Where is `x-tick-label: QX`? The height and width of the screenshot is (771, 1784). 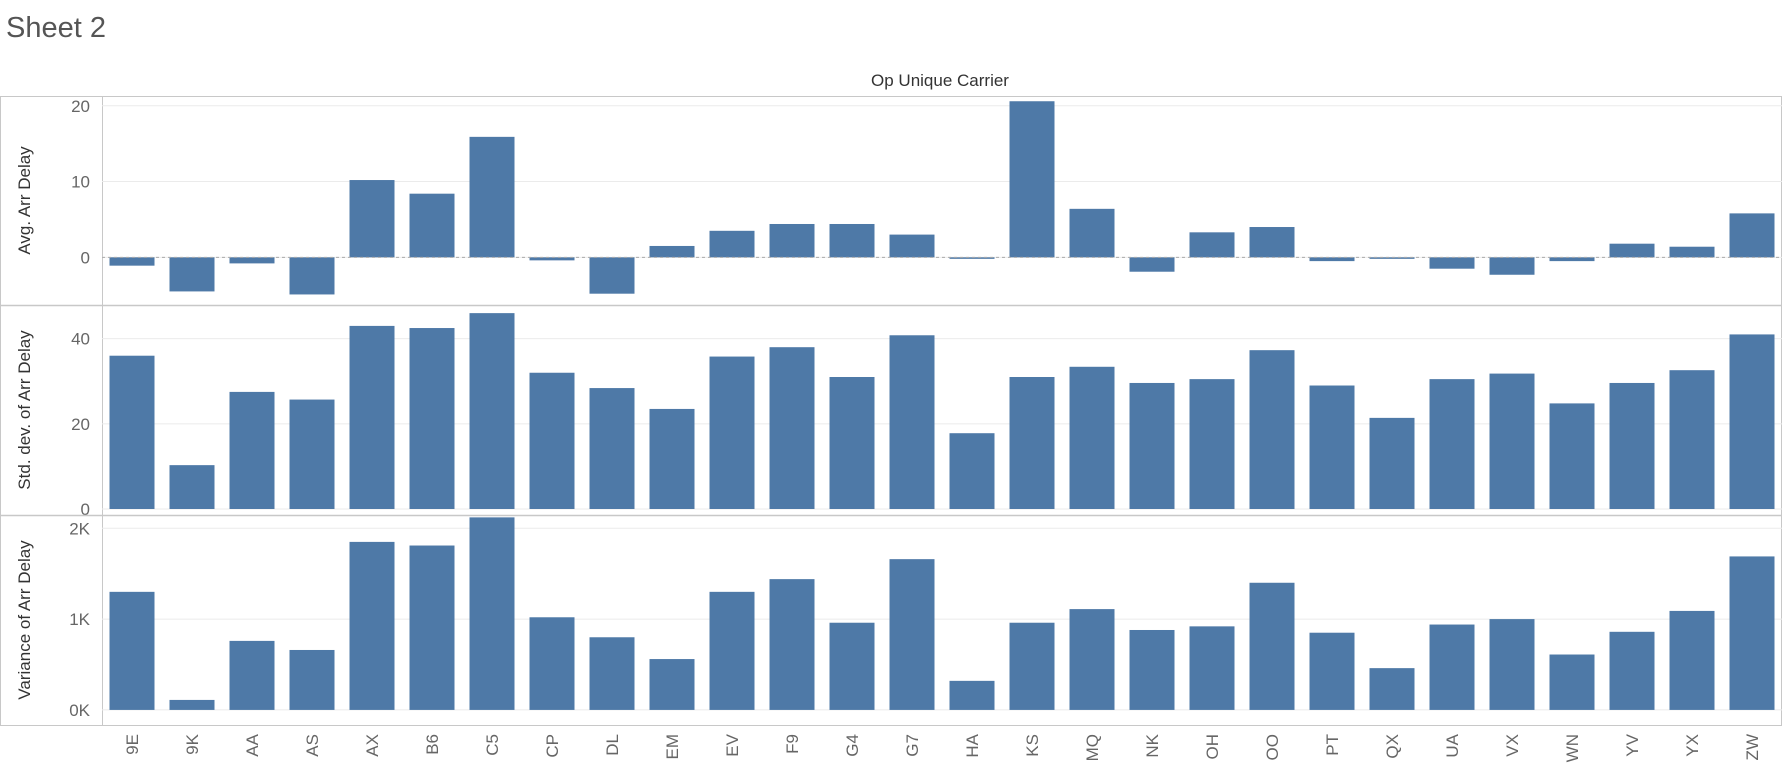 x-tick-label: QX is located at coordinates (1392, 746).